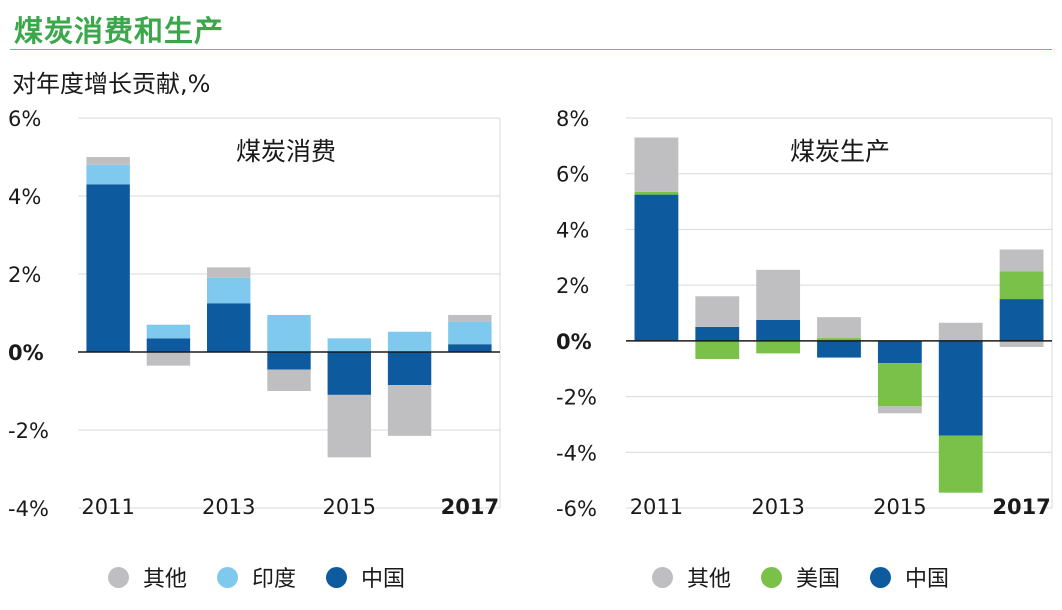  I want to click on page-title: 煤炭消费和生产, so click(119, 31).